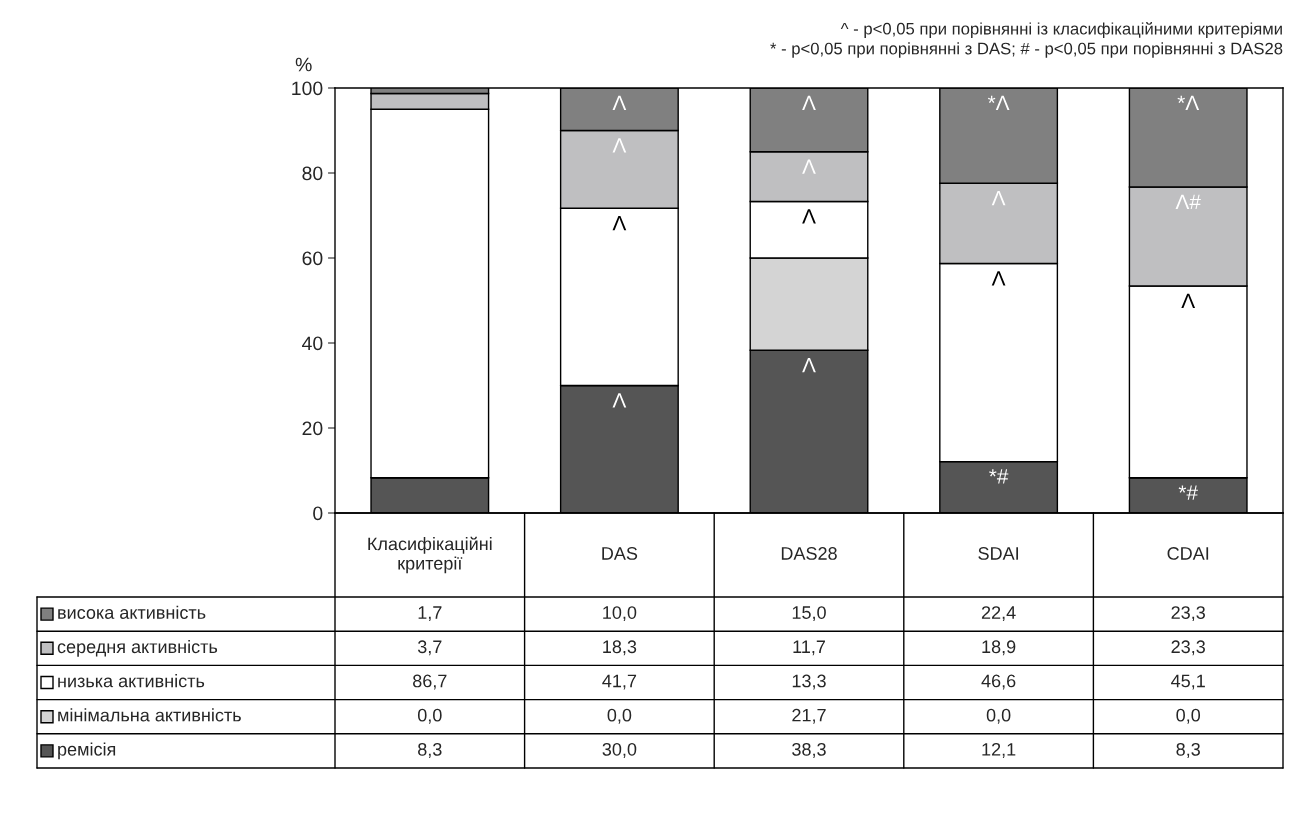 The height and width of the screenshot is (817, 1293). What do you see at coordinates (809, 682) in the screenshot?
I see `data-label: 13,3` at bounding box center [809, 682].